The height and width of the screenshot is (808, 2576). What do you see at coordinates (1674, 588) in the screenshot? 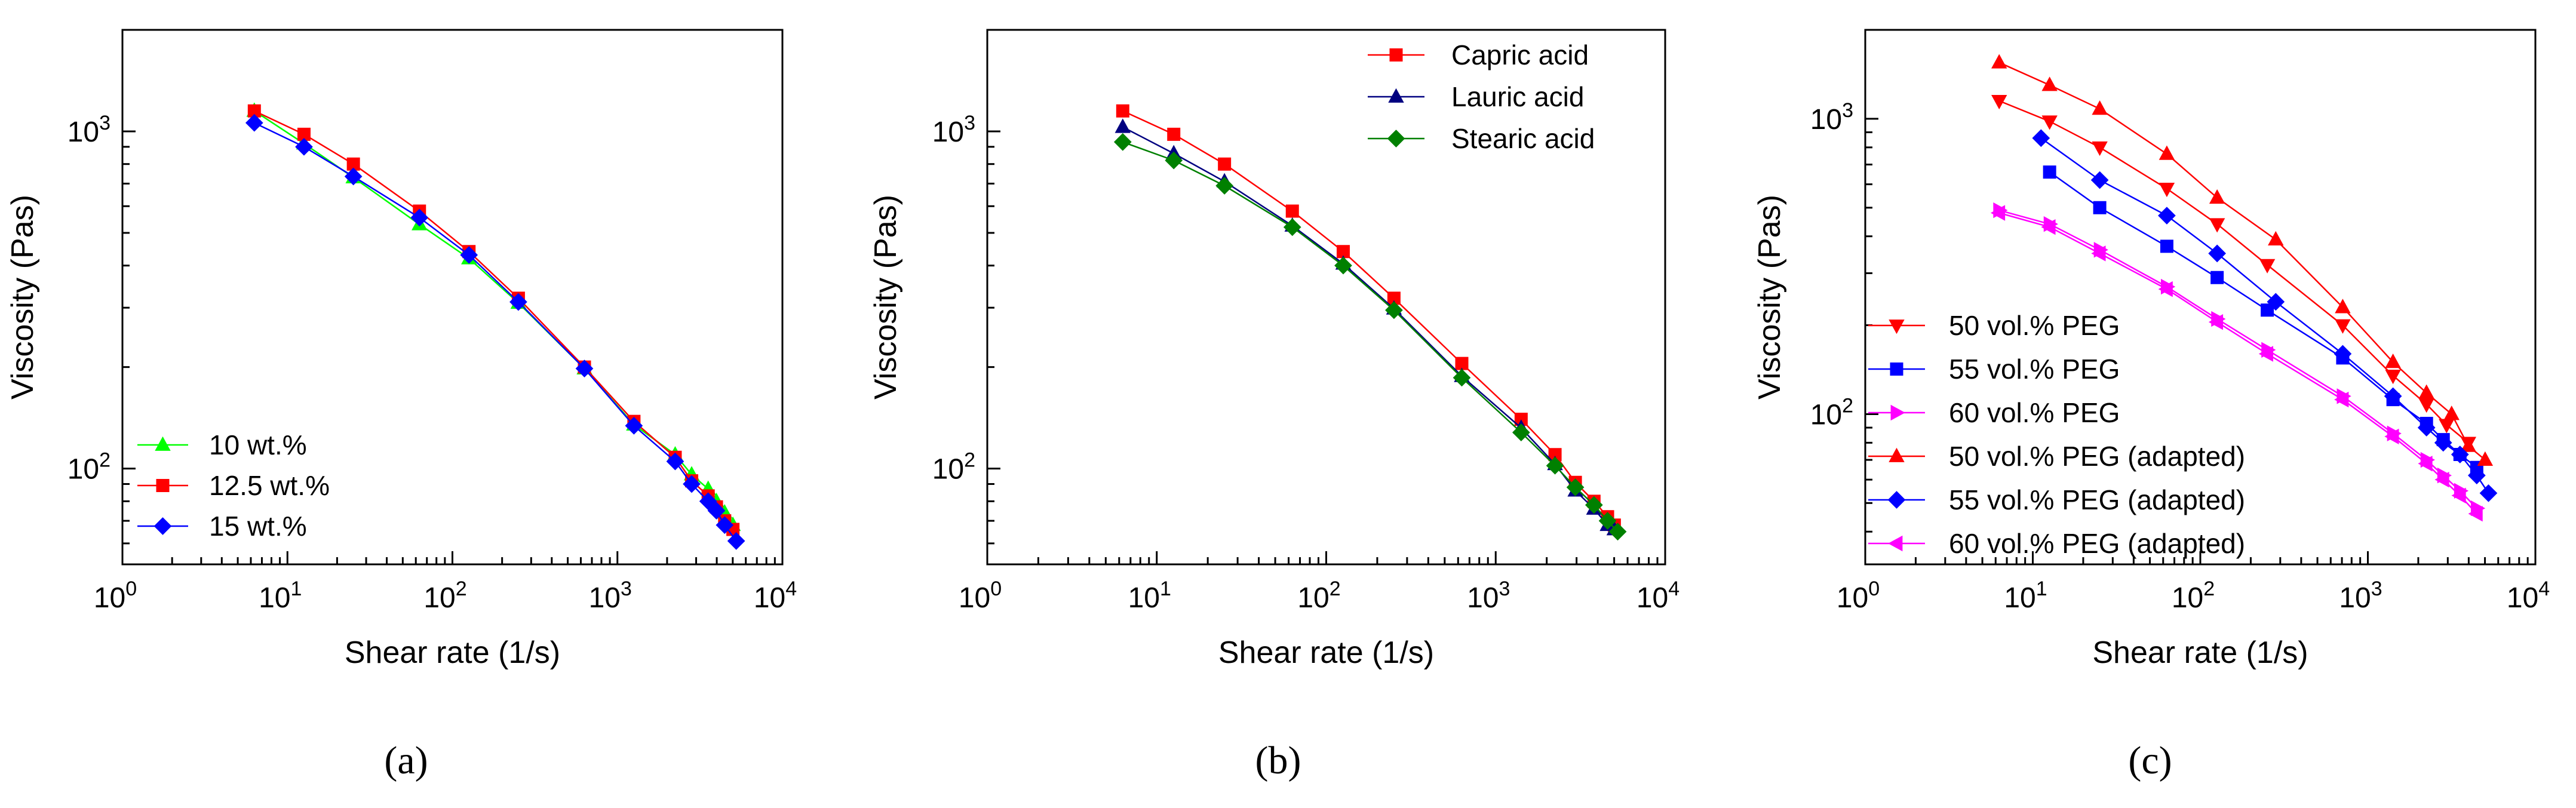
I see `chart-1-x-tick-exp: 4` at bounding box center [1674, 588].